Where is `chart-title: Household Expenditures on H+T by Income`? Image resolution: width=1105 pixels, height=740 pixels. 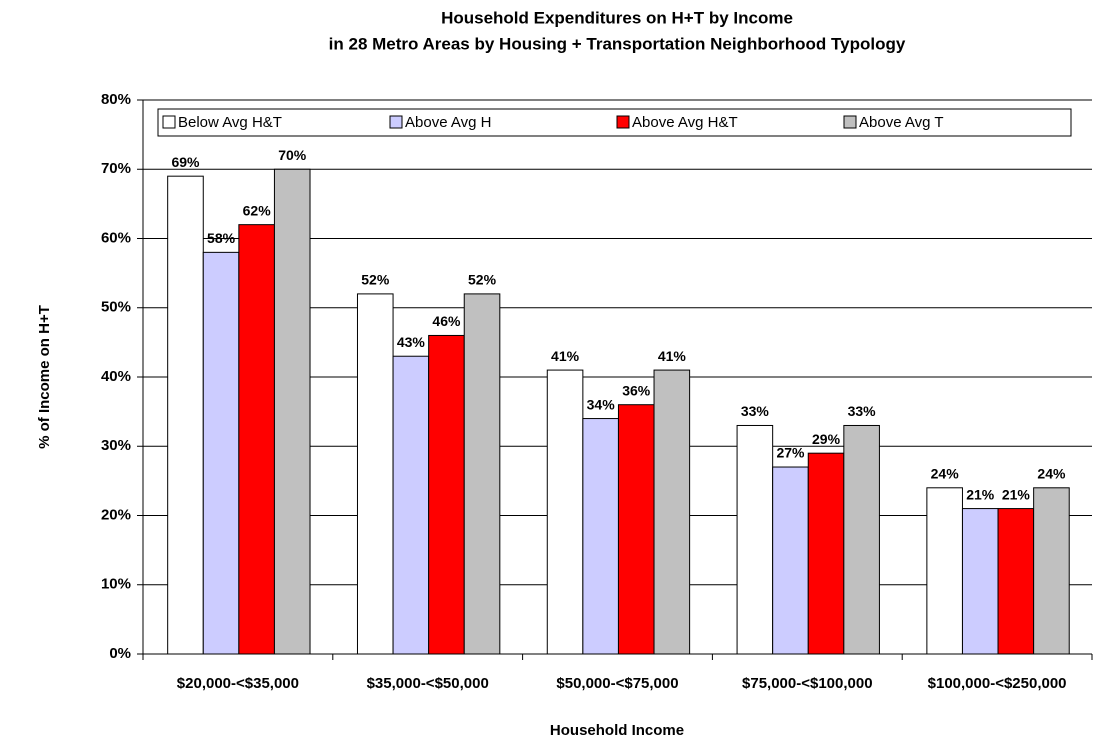
chart-title: Household Expenditures on H+T by Income is located at coordinates (617, 17).